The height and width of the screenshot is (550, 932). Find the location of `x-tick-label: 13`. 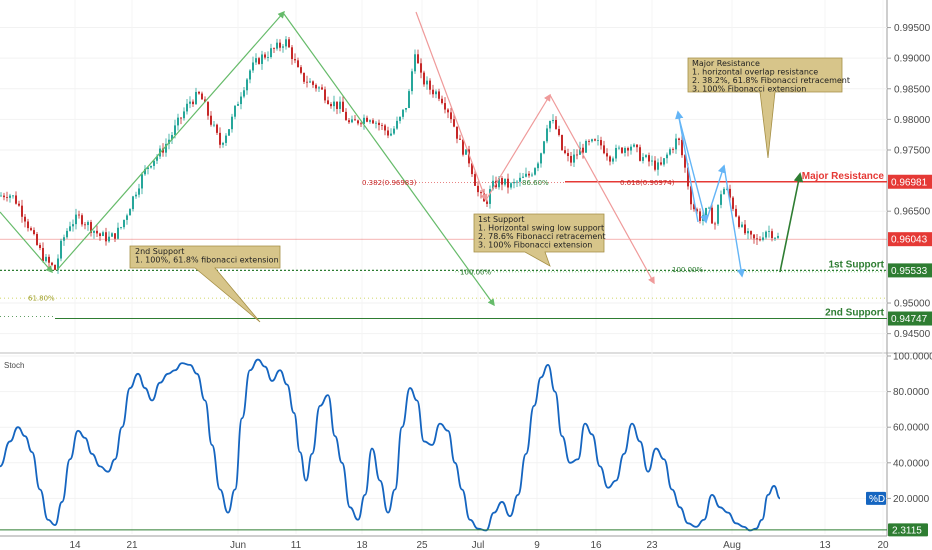

x-tick-label: 13 is located at coordinates (825, 545).